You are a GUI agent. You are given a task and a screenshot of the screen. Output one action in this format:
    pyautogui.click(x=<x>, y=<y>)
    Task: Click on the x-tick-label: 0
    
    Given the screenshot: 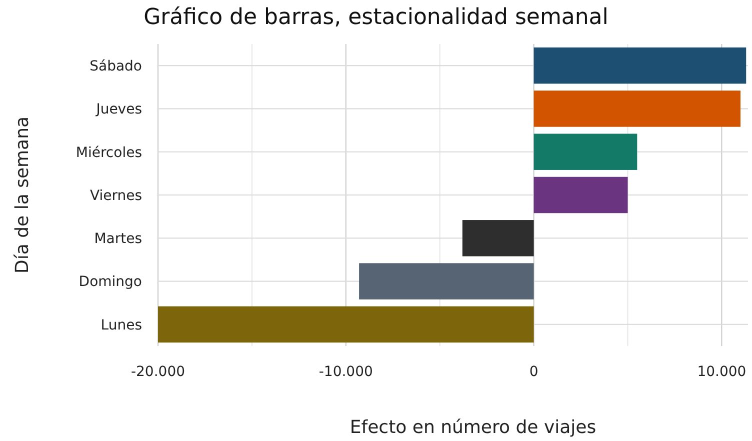 What is the action you would take?
    pyautogui.click(x=533, y=372)
    